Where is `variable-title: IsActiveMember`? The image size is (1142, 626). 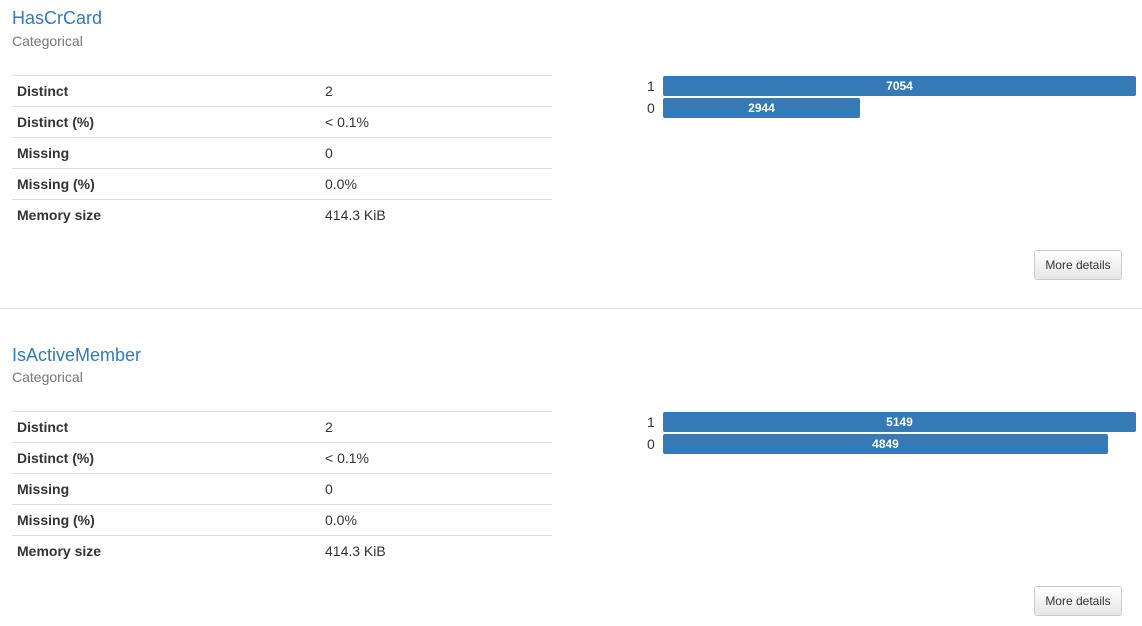
variable-title: IsActiveMember is located at coordinates (77, 355).